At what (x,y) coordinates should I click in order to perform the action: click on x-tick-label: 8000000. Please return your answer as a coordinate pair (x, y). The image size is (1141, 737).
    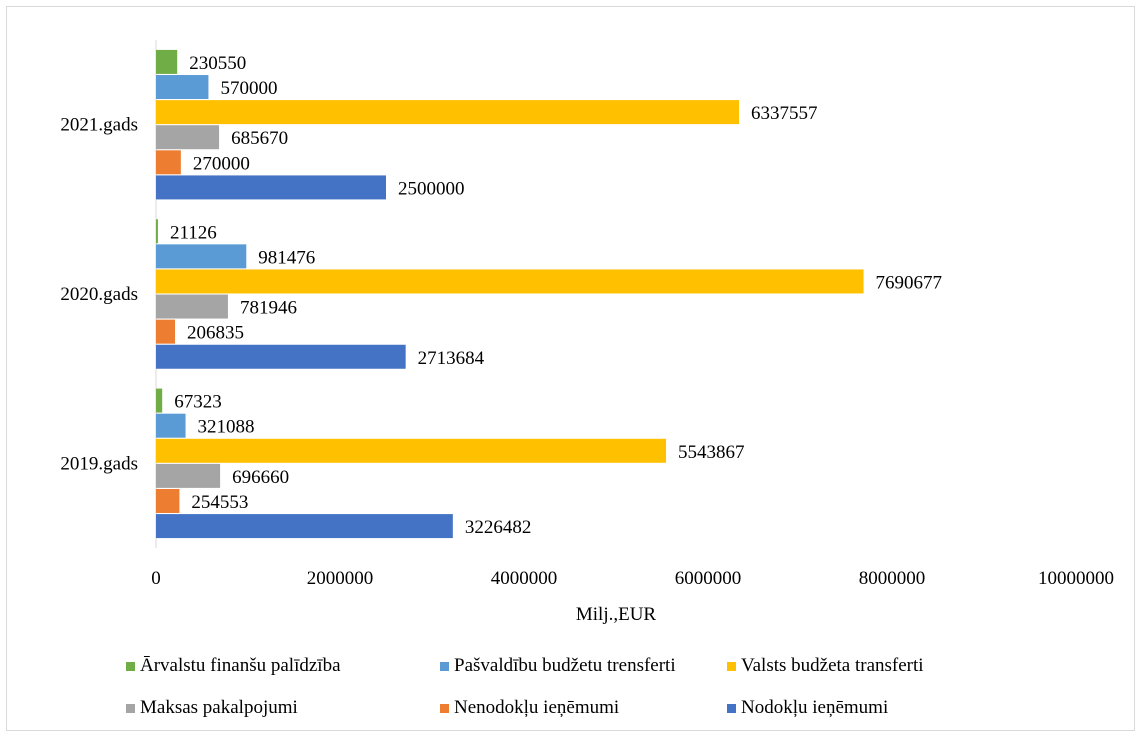
    Looking at the image, I should click on (892, 578).